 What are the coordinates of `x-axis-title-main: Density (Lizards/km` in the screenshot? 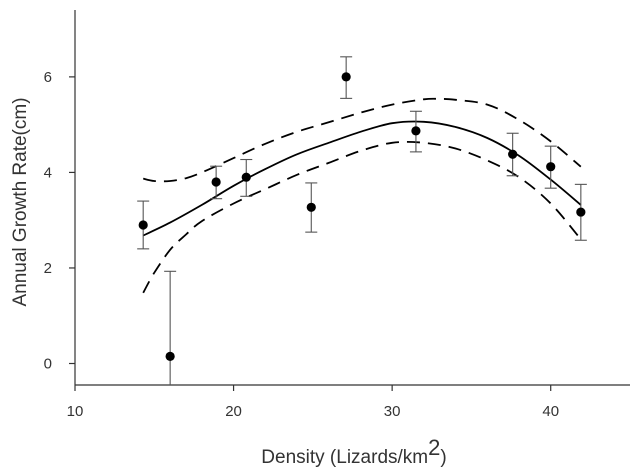 It's located at (344, 457).